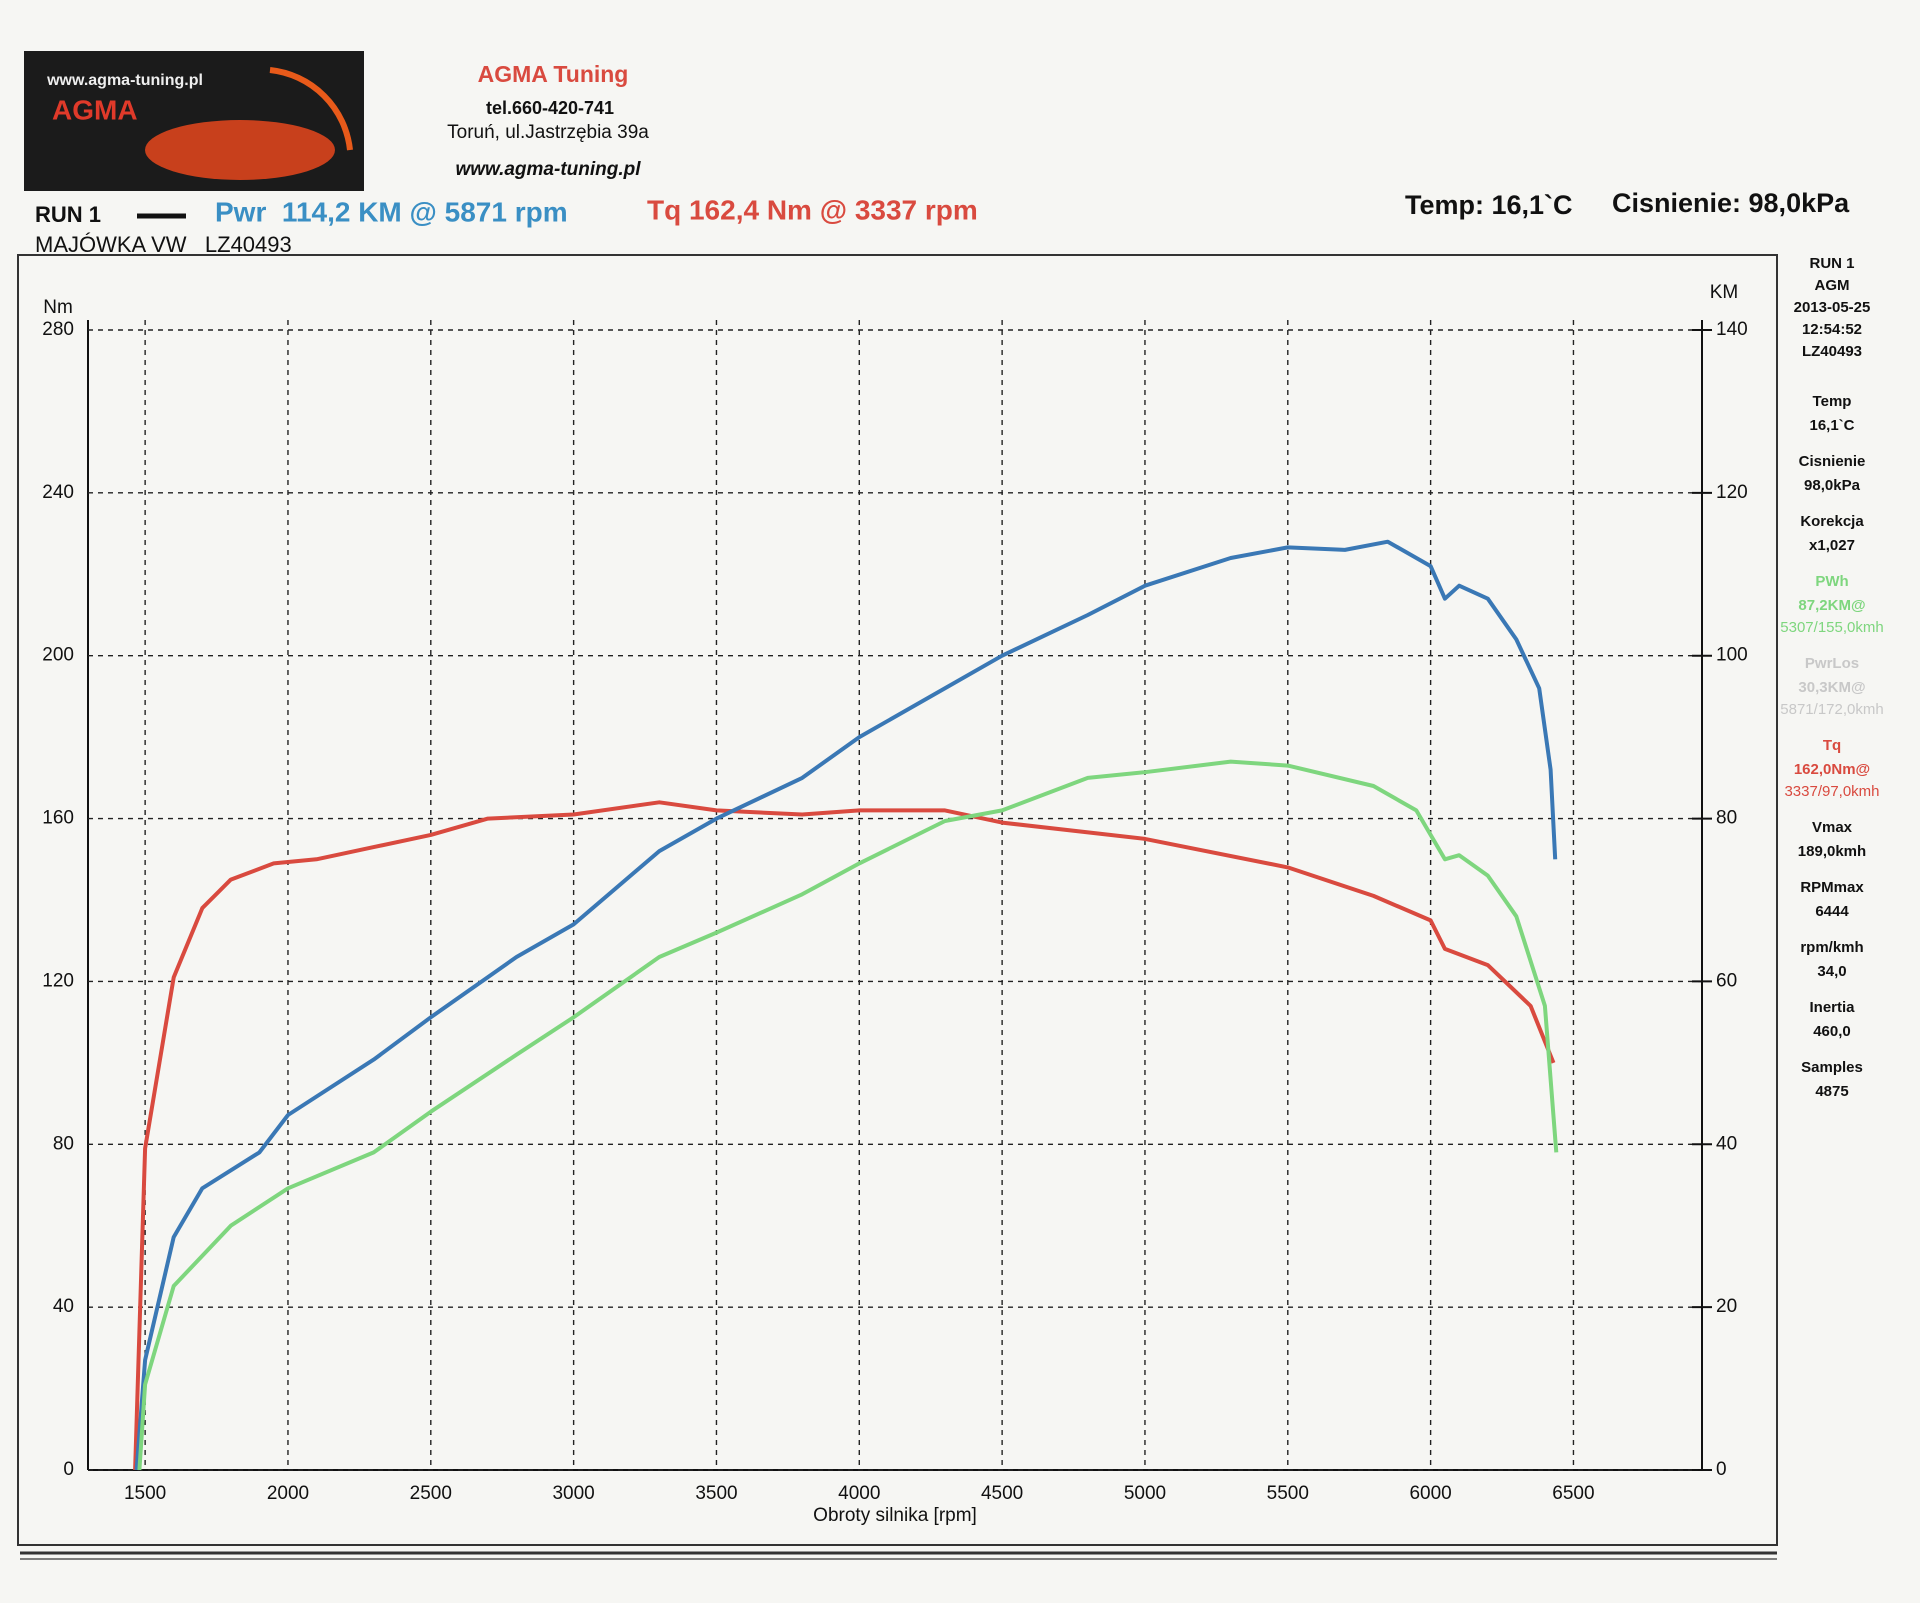  I want to click on run: RUN 1, so click(68, 214).